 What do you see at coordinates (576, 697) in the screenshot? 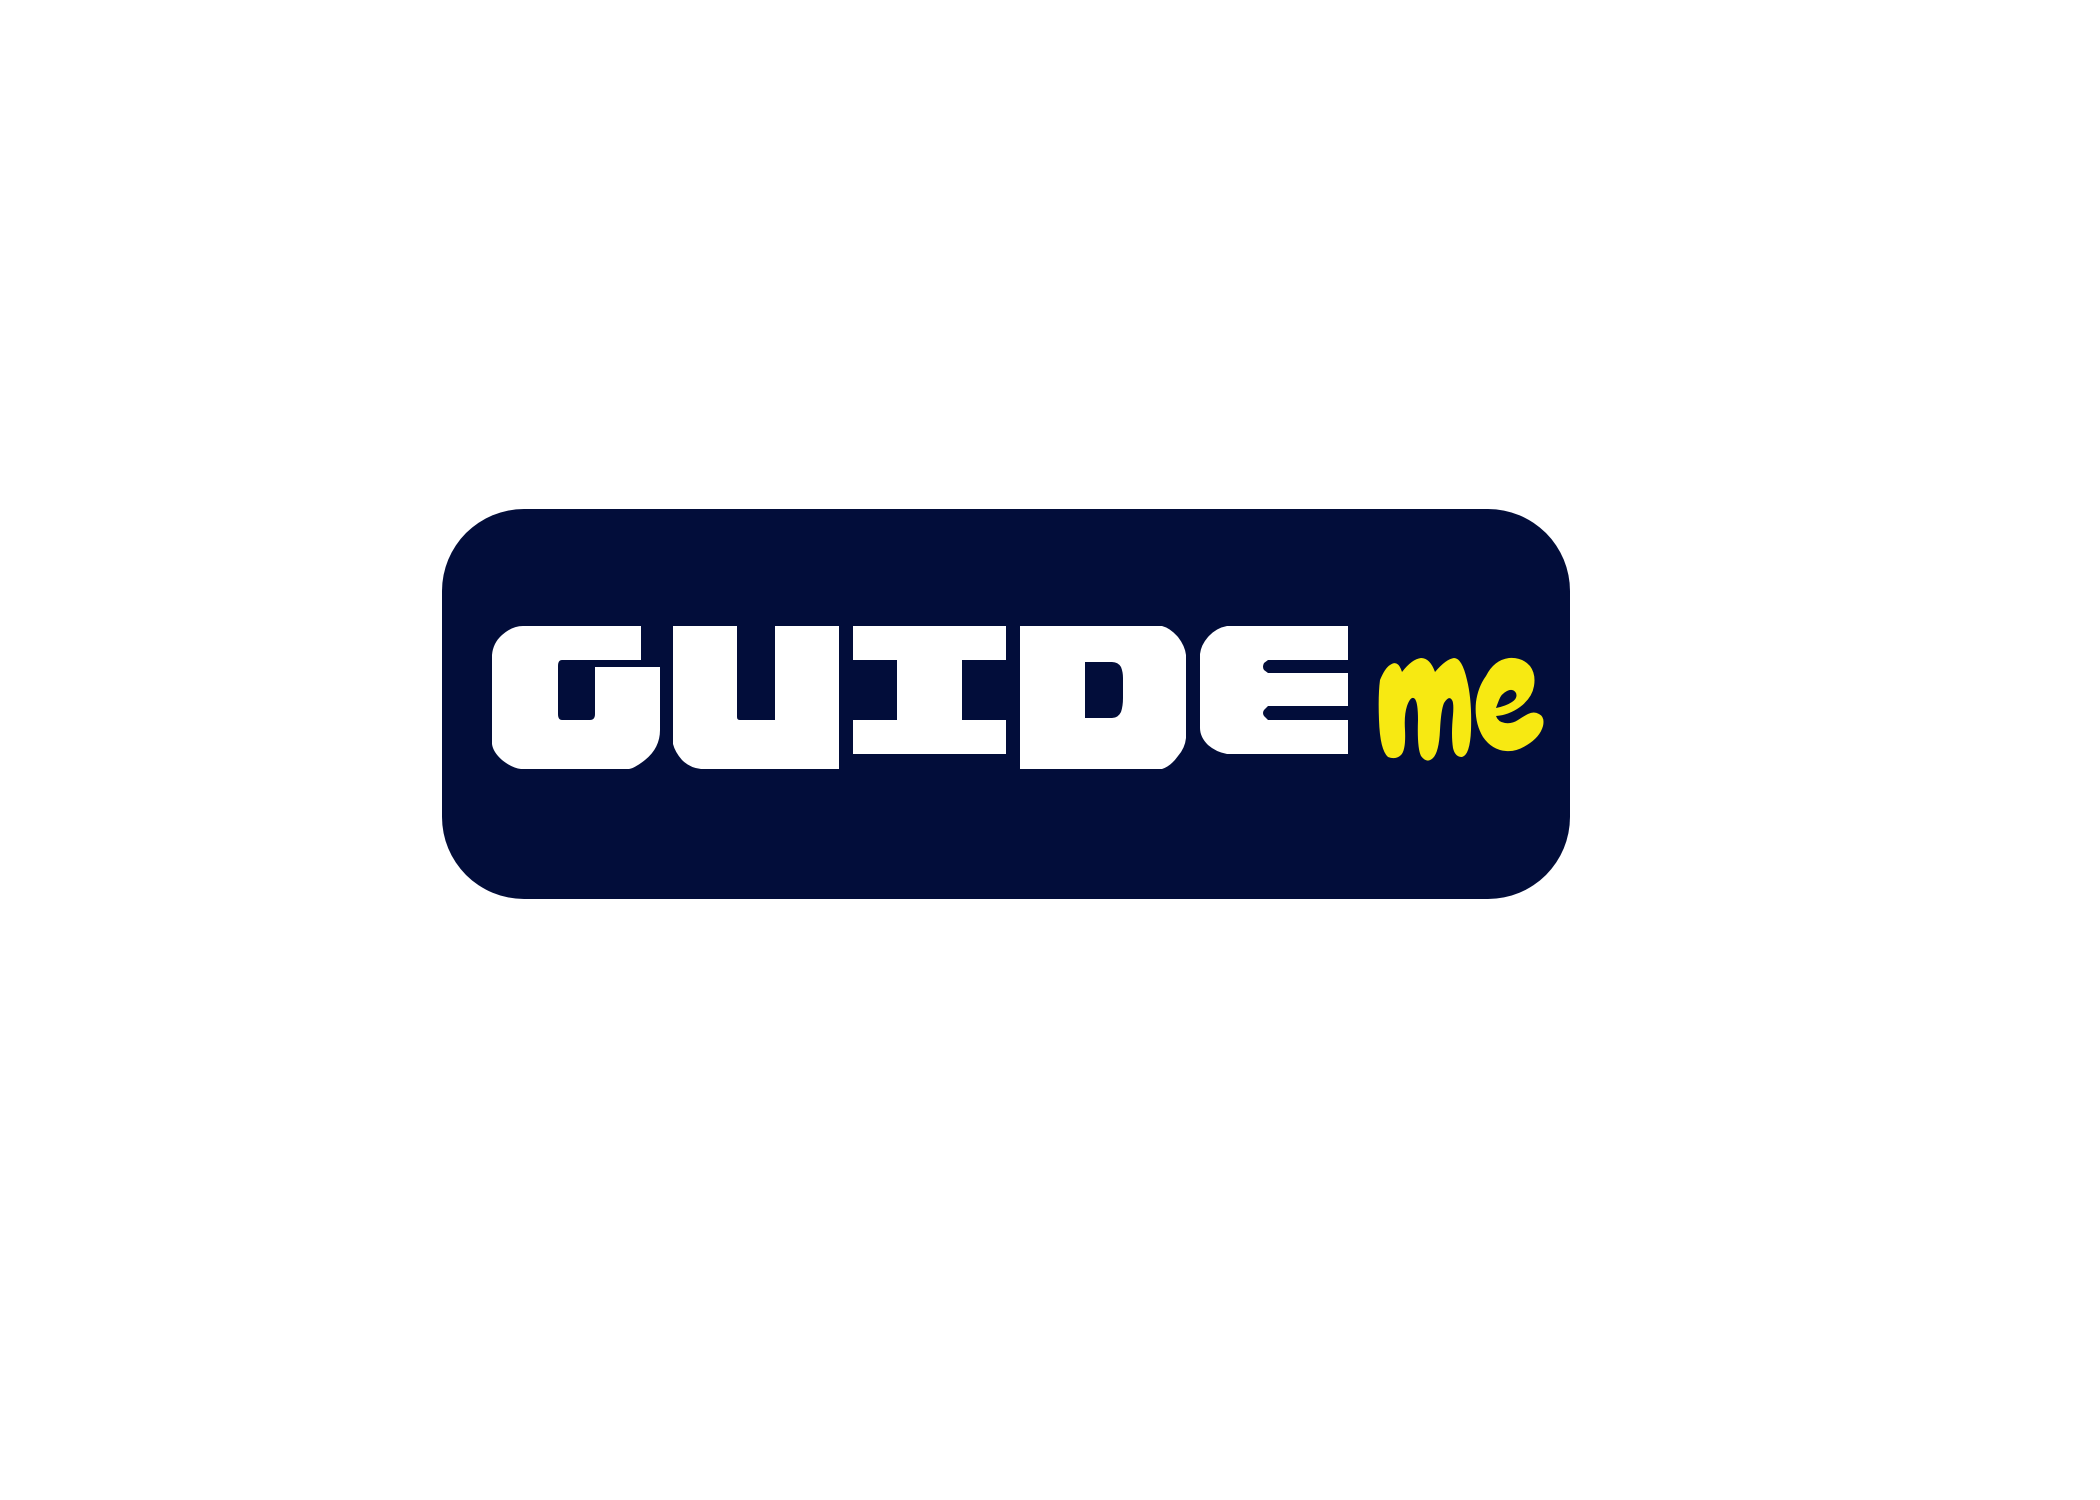
I see `letter-g` at bounding box center [576, 697].